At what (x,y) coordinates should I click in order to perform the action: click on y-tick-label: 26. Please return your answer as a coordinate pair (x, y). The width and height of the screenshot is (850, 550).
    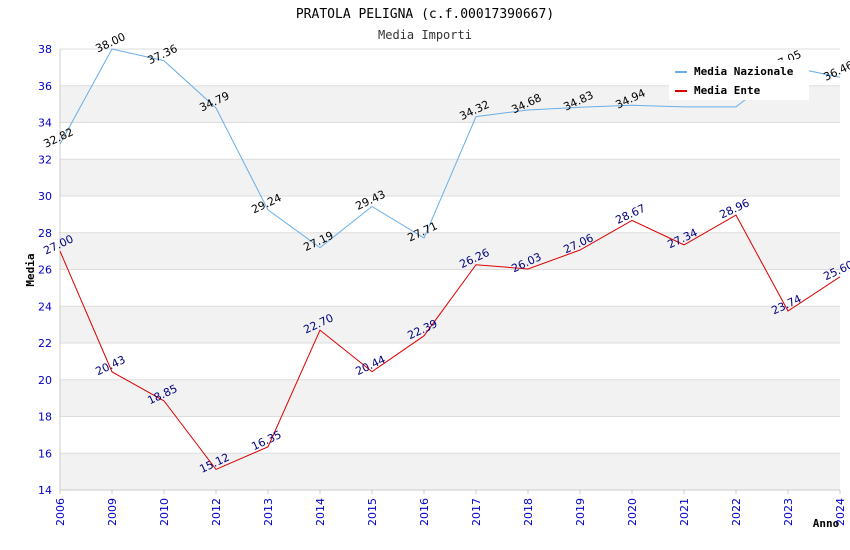
    Looking at the image, I should click on (45, 270).